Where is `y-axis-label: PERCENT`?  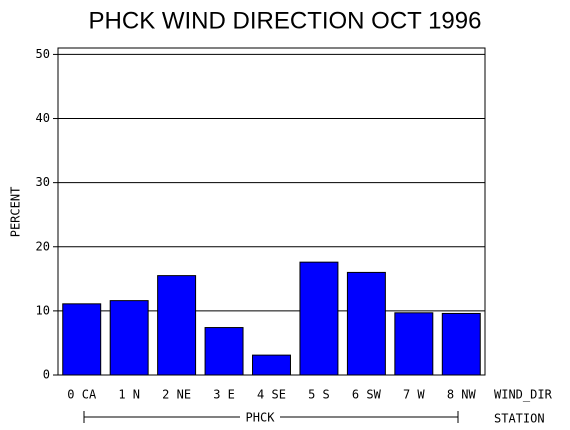 y-axis-label: PERCENT is located at coordinates (16, 212).